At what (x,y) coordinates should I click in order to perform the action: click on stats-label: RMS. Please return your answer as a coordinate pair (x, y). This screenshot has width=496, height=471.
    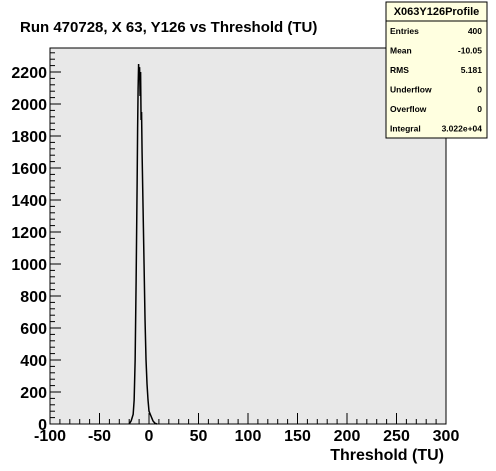
    Looking at the image, I should click on (399, 70).